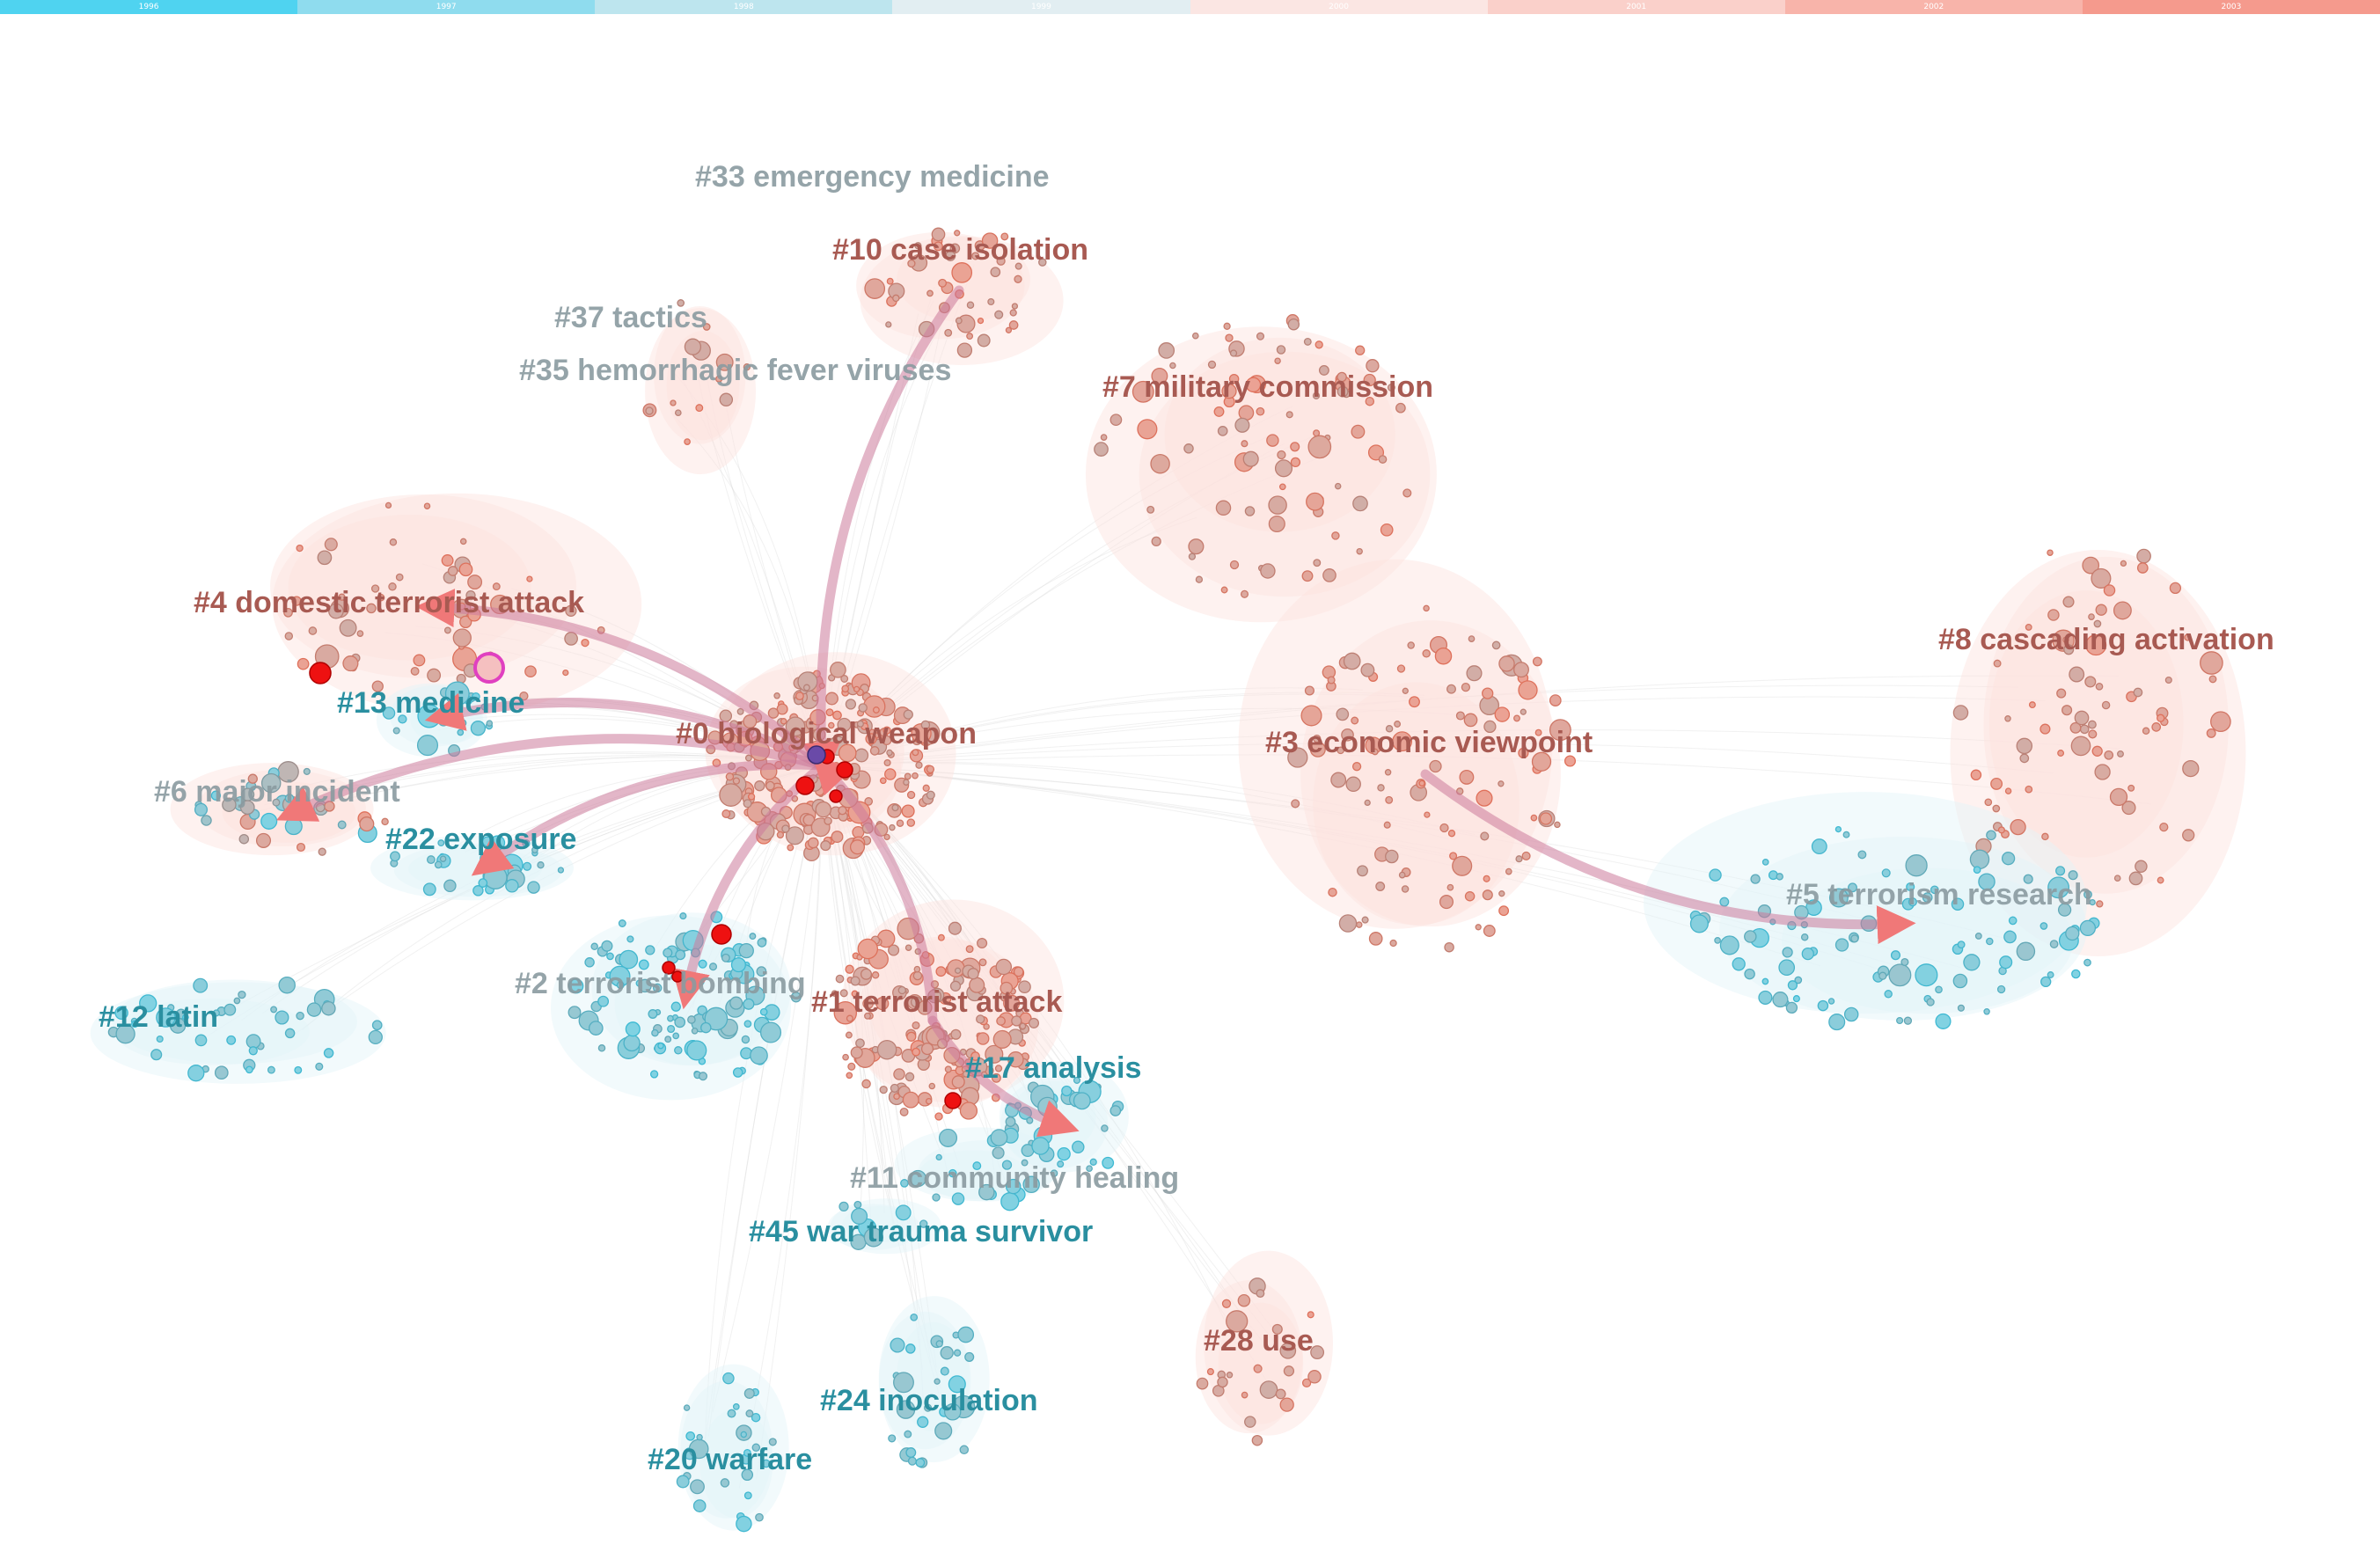 The image size is (2380, 1559). Describe the element at coordinates (1939, 894) in the screenshot. I see `cluster-label-c5: #5 terrorism research` at that location.